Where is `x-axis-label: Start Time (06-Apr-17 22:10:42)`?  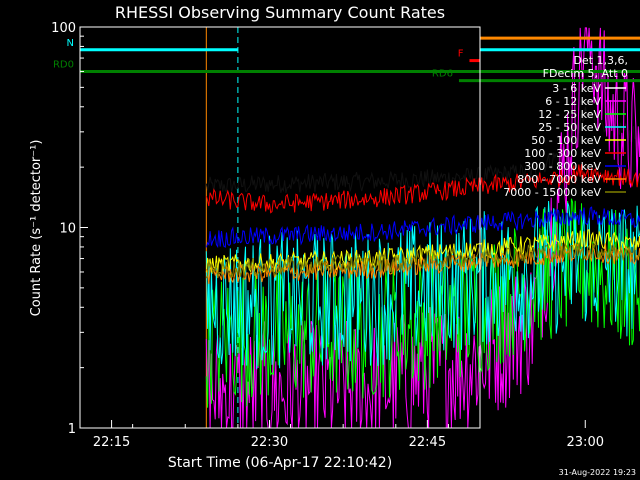
x-axis-label: Start Time (06-Apr-17 22:10:42) is located at coordinates (280, 463).